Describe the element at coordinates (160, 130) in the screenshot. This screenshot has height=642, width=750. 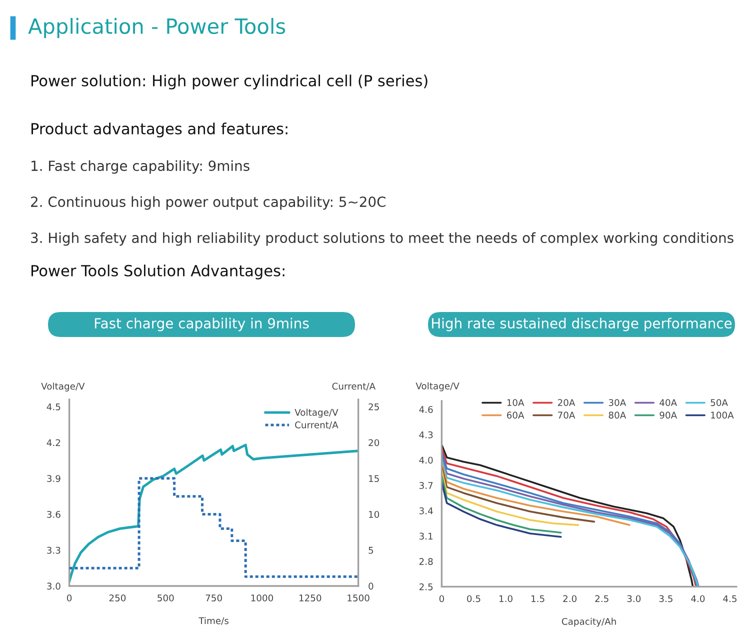
I see `text: Product advantages and features:` at that location.